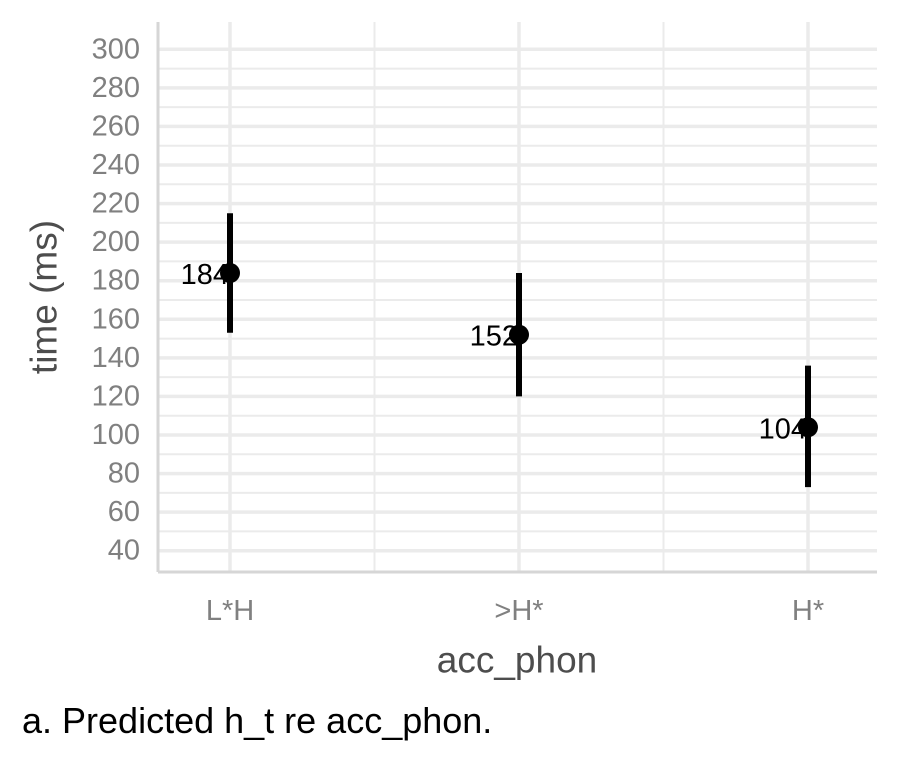 The width and height of the screenshot is (900, 767). I want to click on y-tick-label: 180, so click(116, 281).